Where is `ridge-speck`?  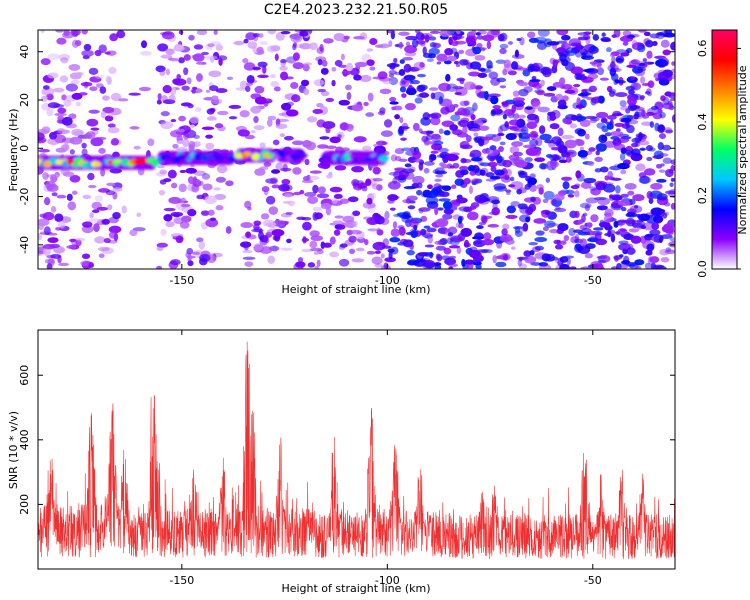
ridge-speck is located at coordinates (303, 155).